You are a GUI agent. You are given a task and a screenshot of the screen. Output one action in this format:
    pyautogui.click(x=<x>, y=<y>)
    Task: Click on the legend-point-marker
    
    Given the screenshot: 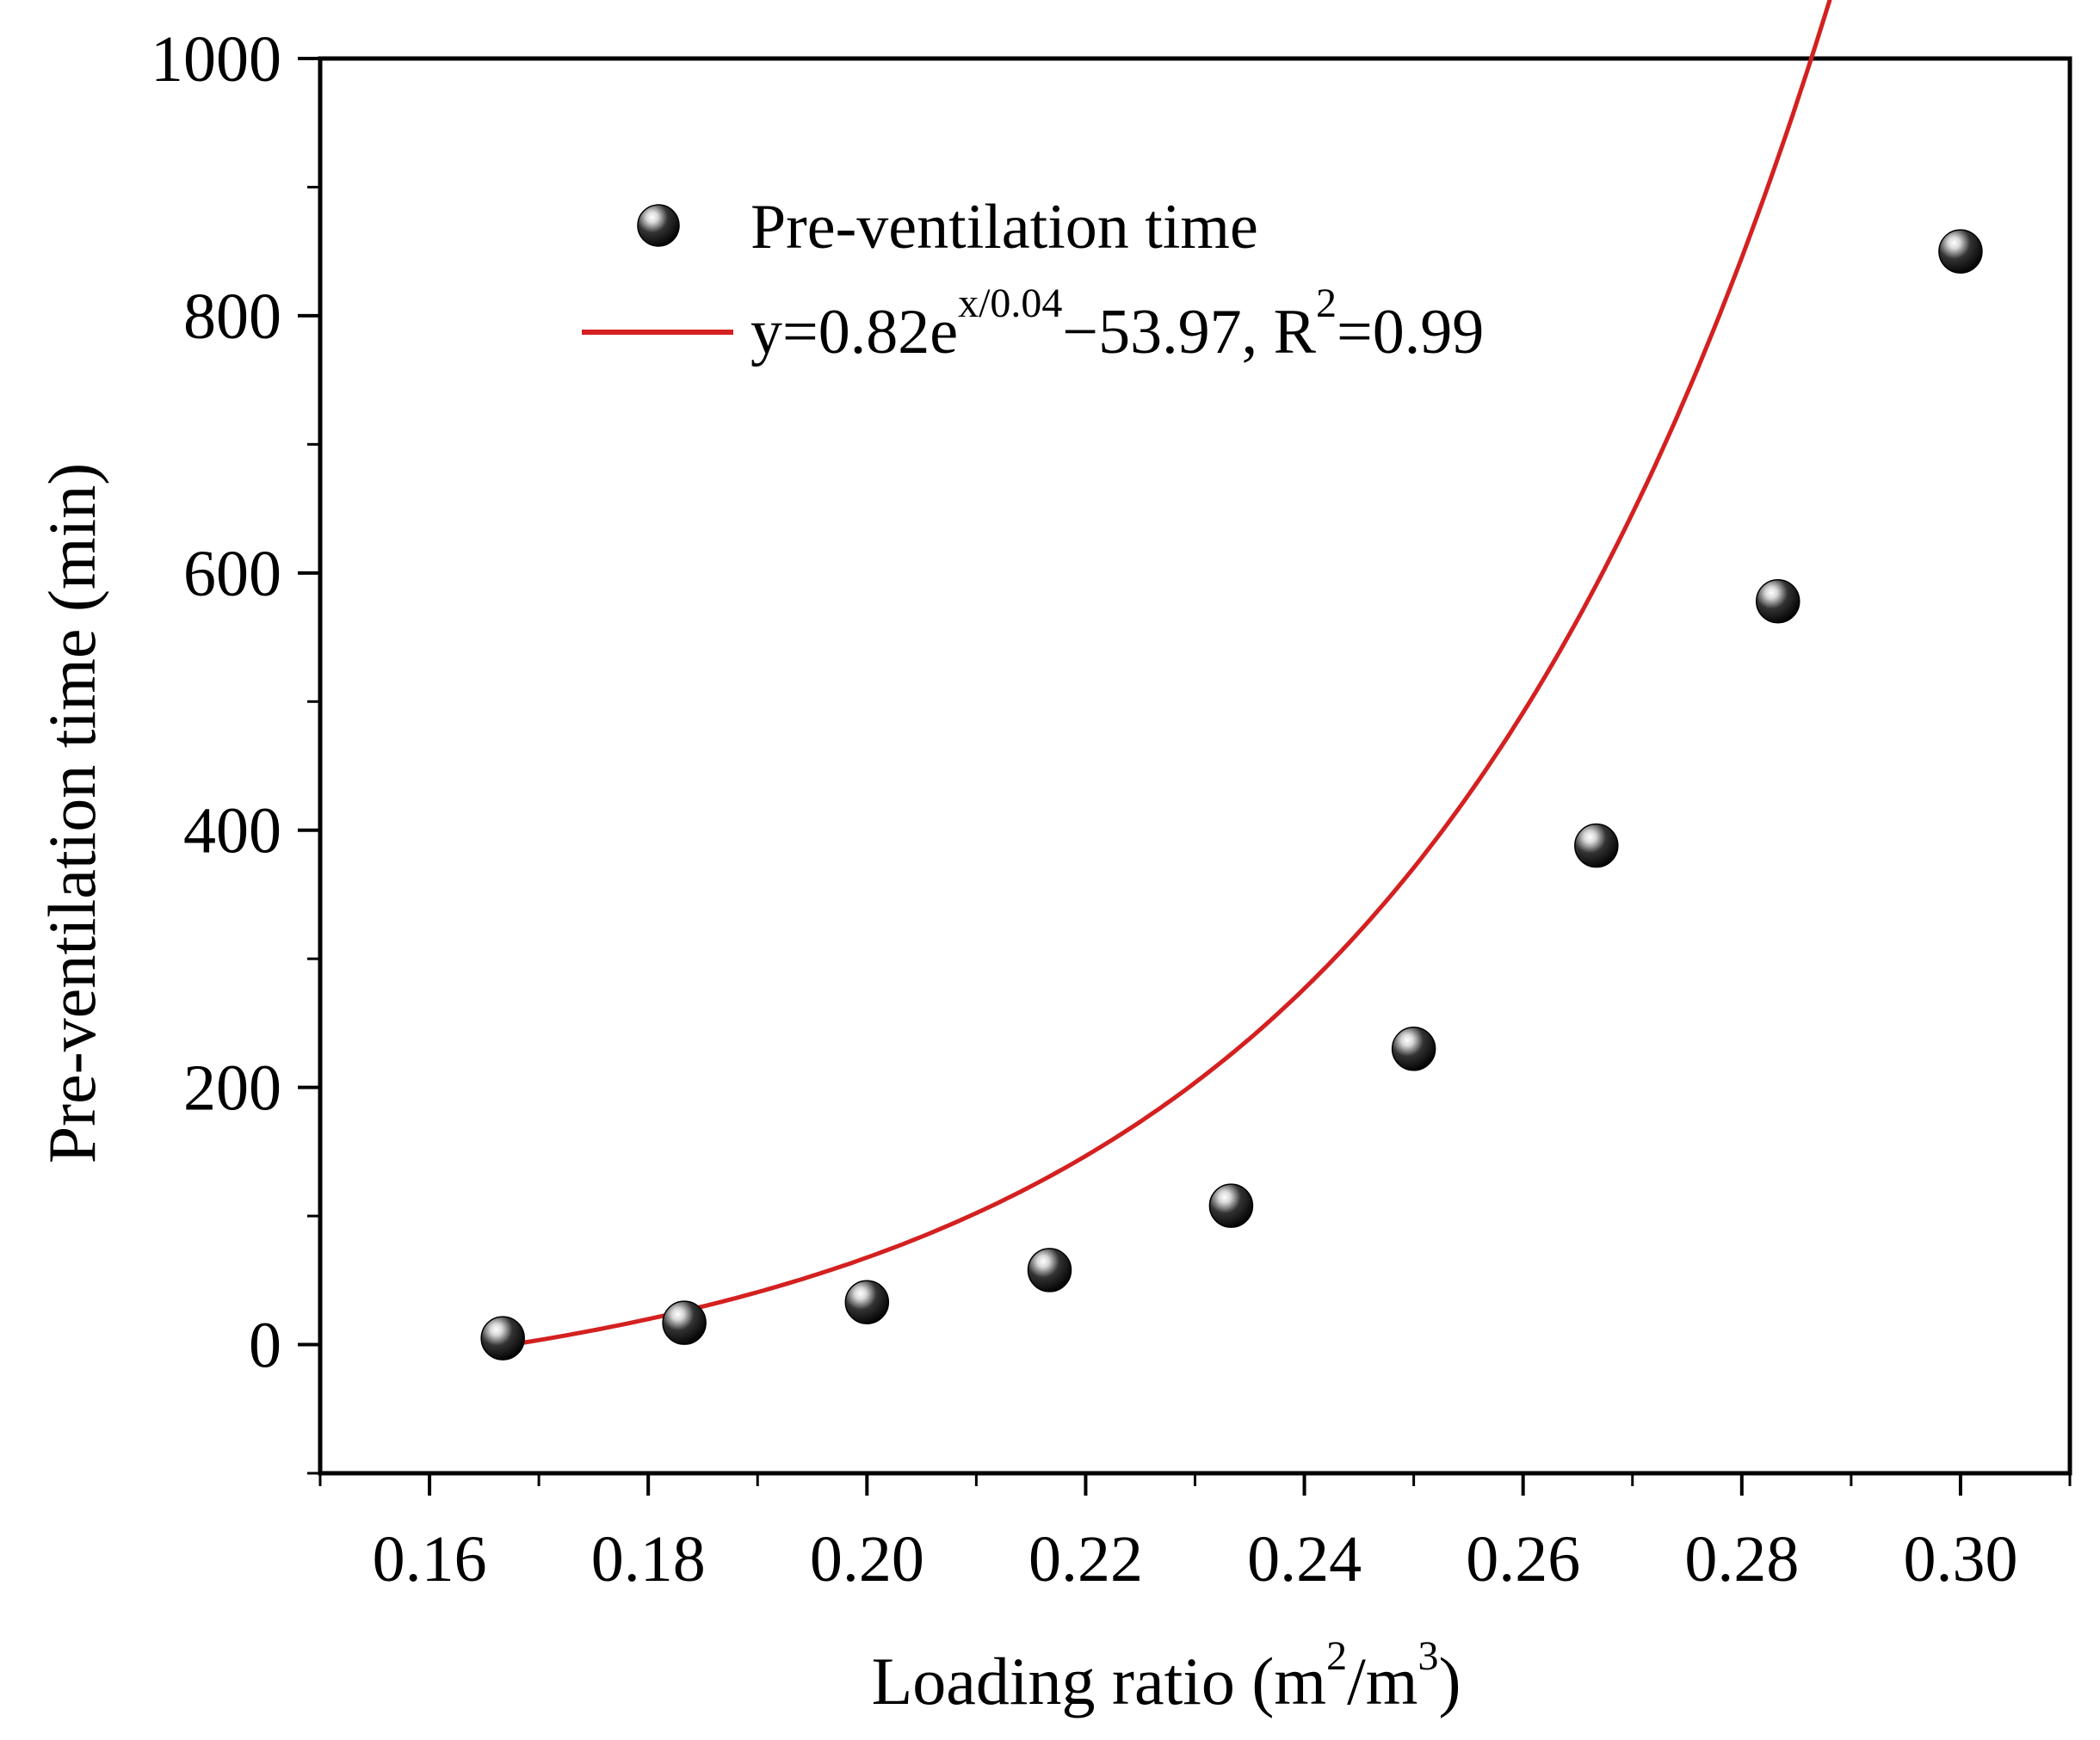 What is the action you would take?
    pyautogui.click(x=658, y=225)
    